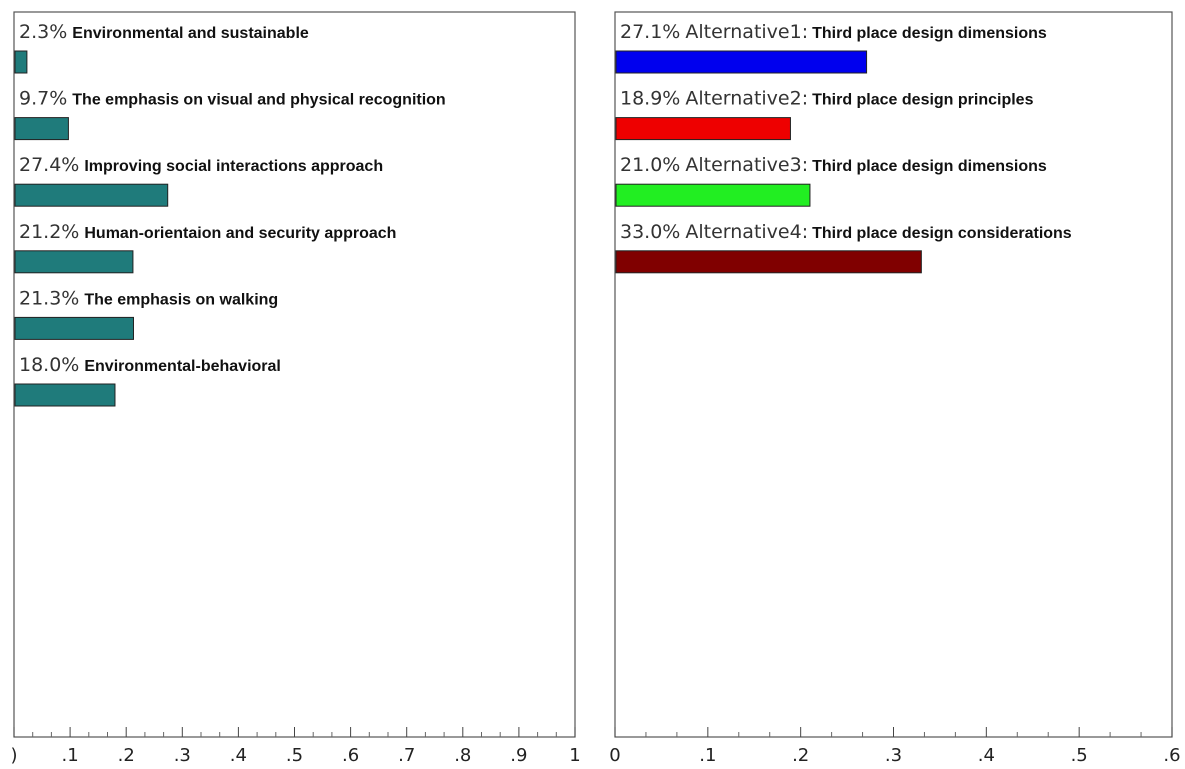  Describe the element at coordinates (650, 99) in the screenshot. I see `bar-value-label: 18.9%` at that location.